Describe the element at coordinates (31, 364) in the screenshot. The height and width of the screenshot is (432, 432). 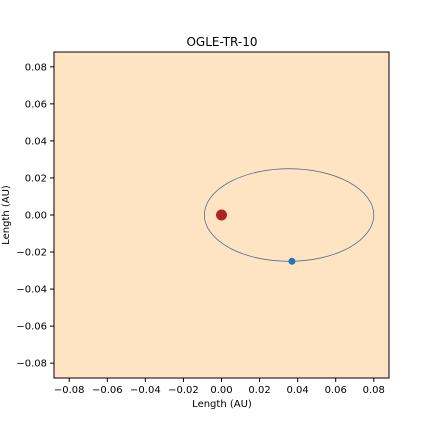
I see `y-tick-label: −0.08` at that location.